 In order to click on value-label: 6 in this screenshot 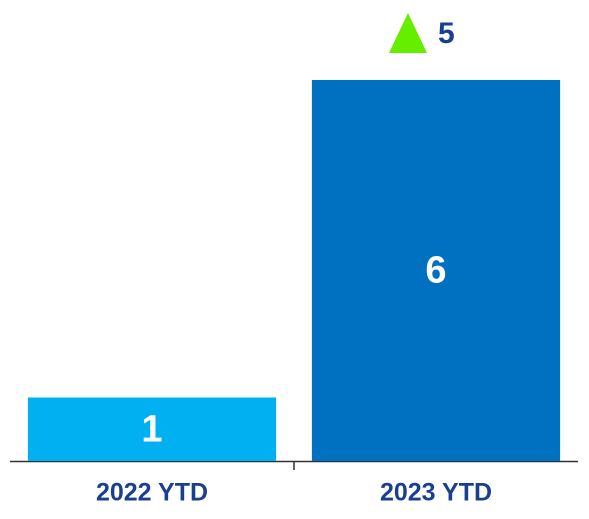, I will do `click(435, 271)`.